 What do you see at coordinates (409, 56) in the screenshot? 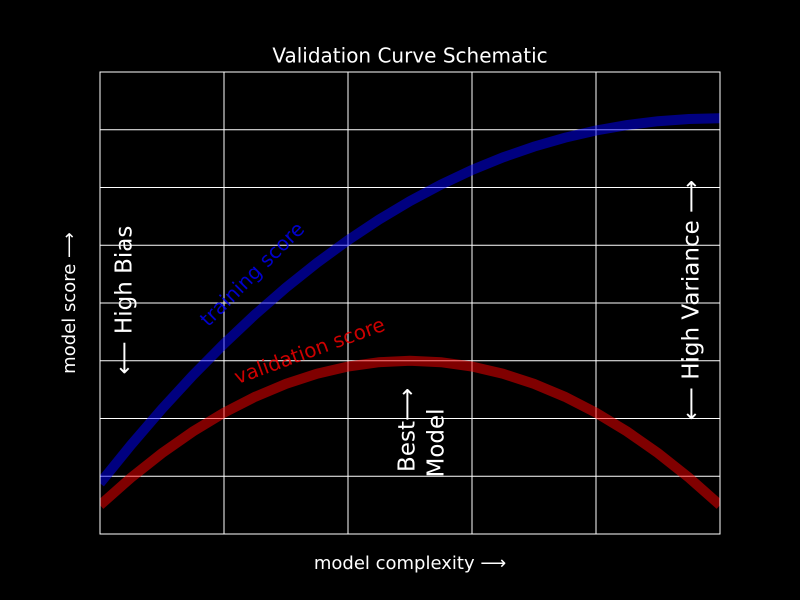
I see `chart-title: Validation Curve Schematic` at bounding box center [409, 56].